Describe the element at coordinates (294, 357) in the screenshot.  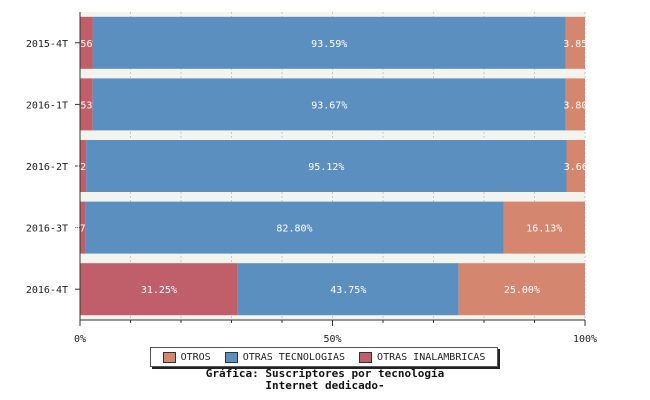
I see `legend-label: OTRAS TECNOLOGIAS` at that location.